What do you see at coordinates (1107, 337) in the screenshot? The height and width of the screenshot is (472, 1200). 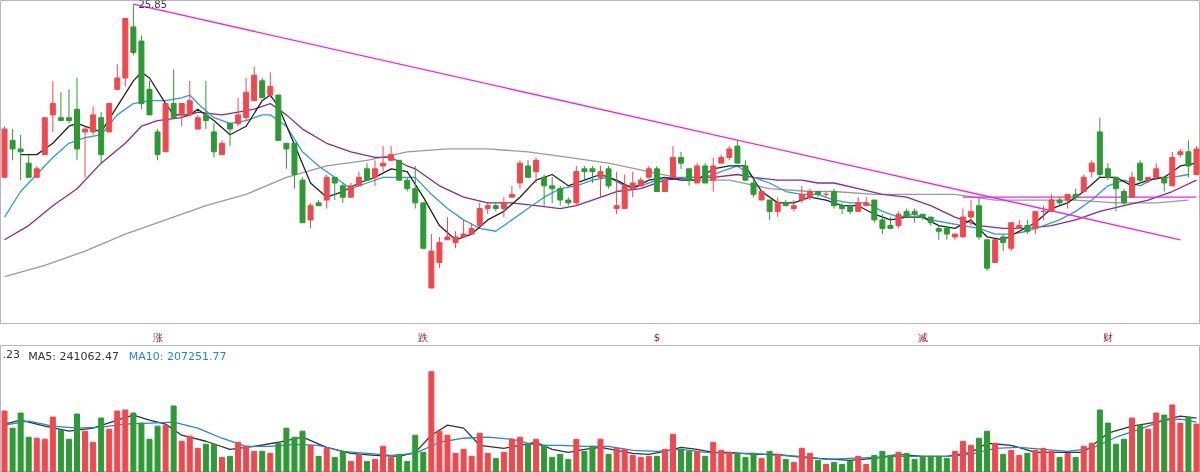 I see `x-tick-label: 财` at bounding box center [1107, 337].